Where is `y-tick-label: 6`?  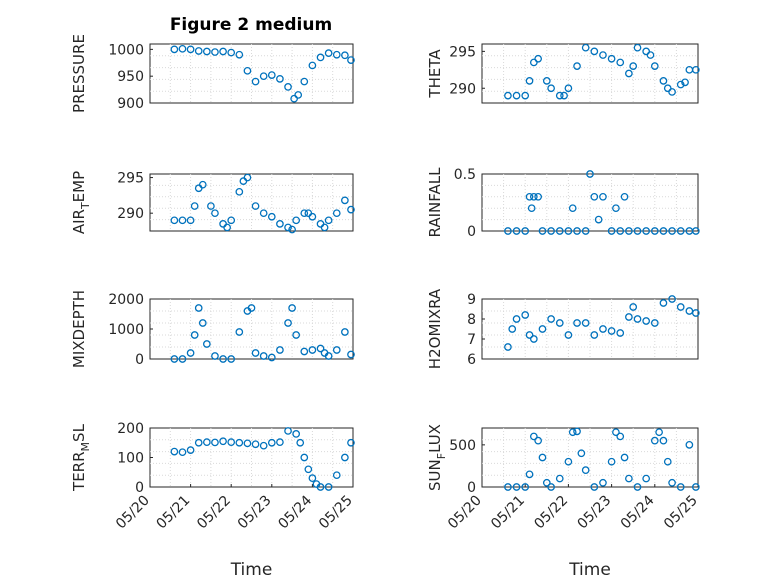 y-tick-label: 6 is located at coordinates (471, 360).